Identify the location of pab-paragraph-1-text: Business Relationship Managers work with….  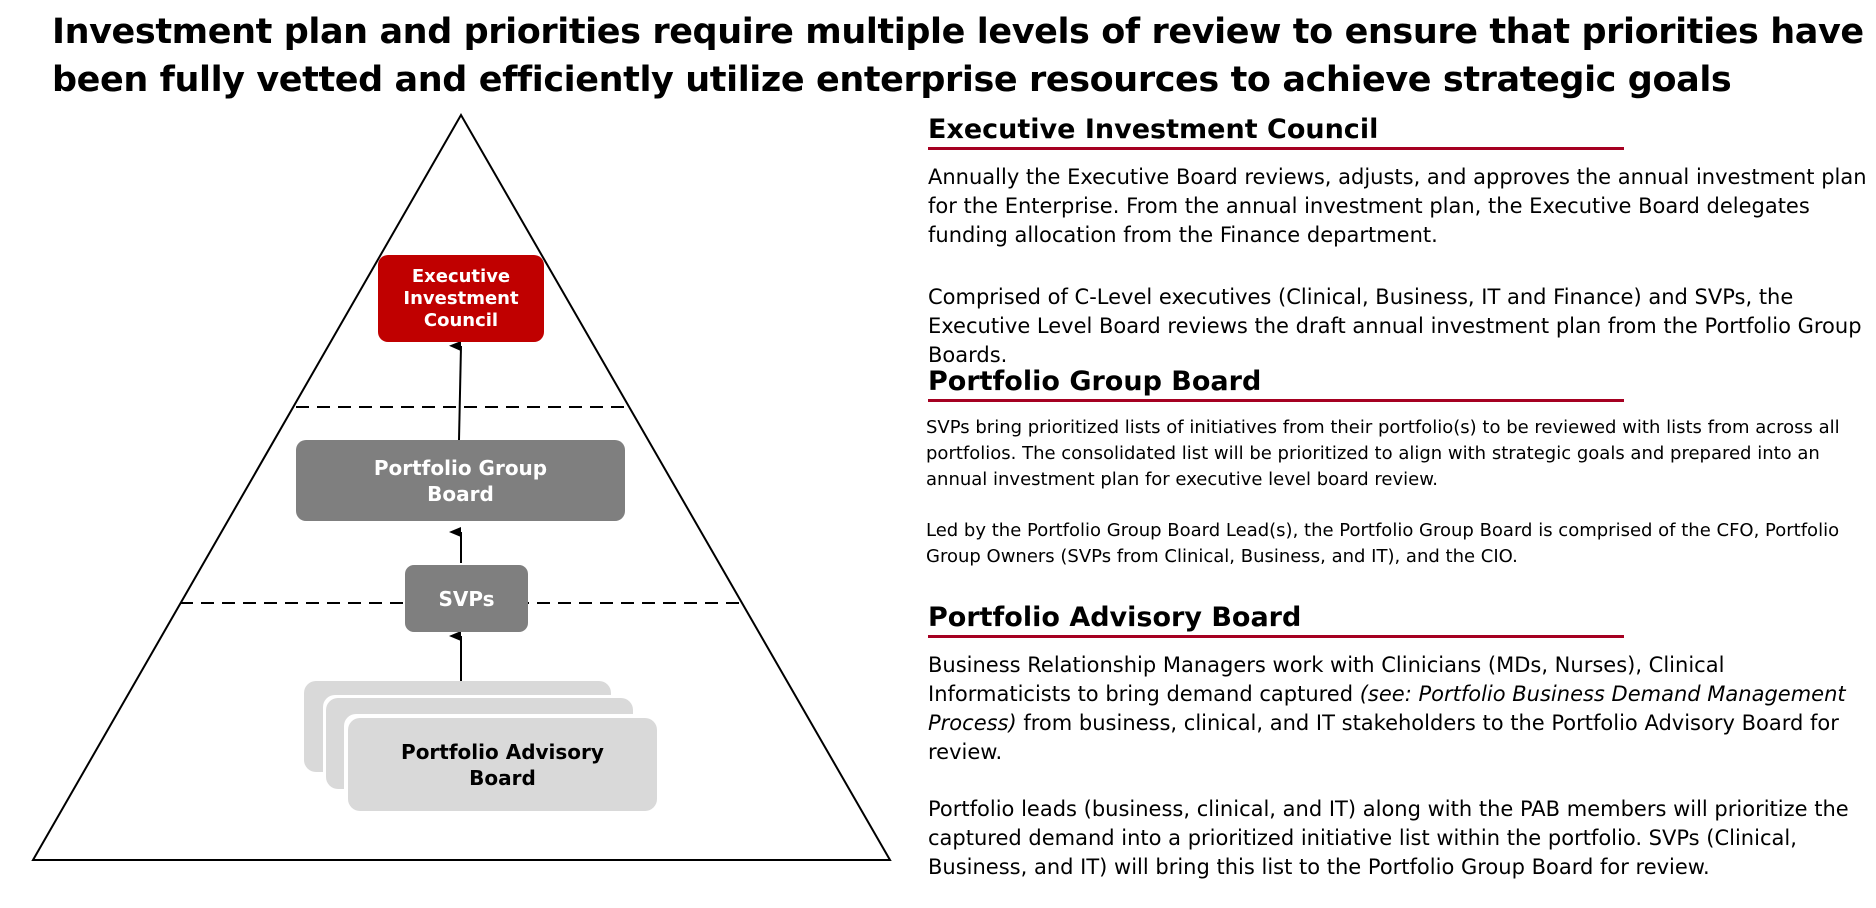
(1326, 679).